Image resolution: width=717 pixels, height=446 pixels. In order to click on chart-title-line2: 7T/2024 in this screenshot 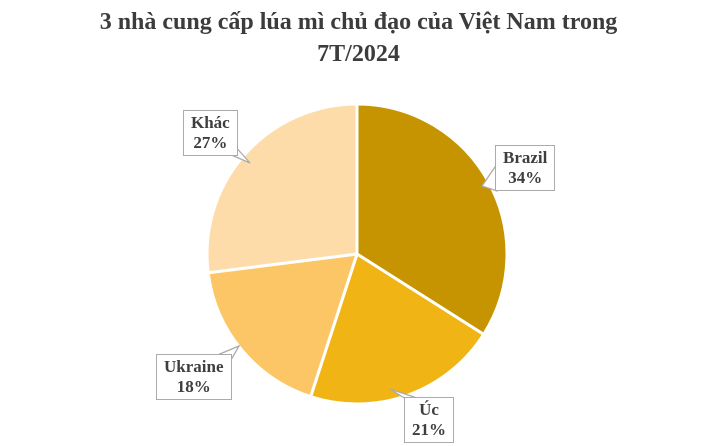, I will do `click(358, 54)`.